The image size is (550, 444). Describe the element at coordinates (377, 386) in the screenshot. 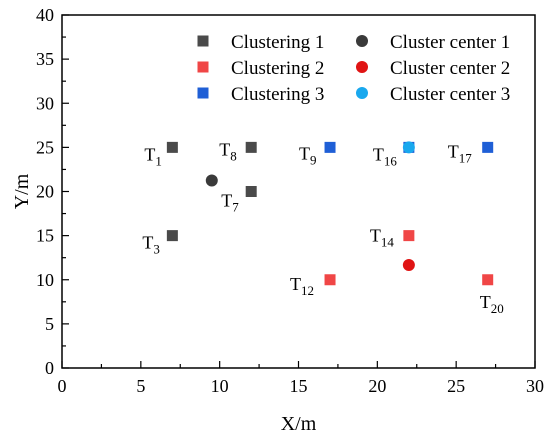

I see `x-tick-label: 20` at that location.